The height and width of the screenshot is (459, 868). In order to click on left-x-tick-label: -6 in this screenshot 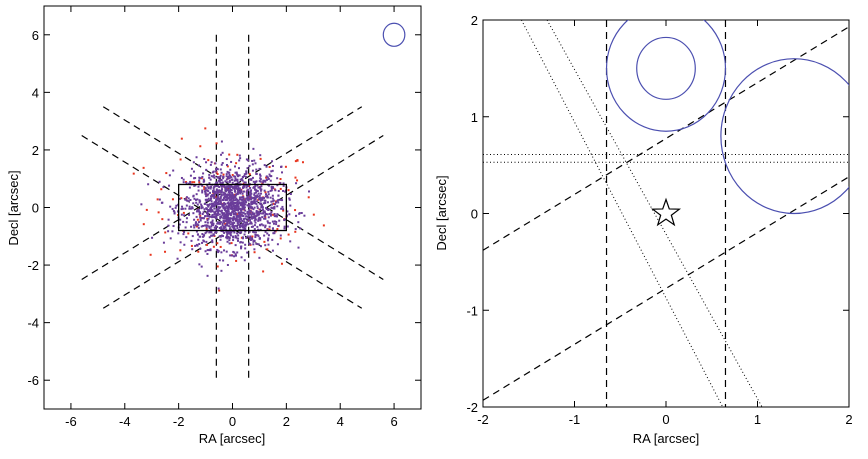, I will do `click(71, 421)`.